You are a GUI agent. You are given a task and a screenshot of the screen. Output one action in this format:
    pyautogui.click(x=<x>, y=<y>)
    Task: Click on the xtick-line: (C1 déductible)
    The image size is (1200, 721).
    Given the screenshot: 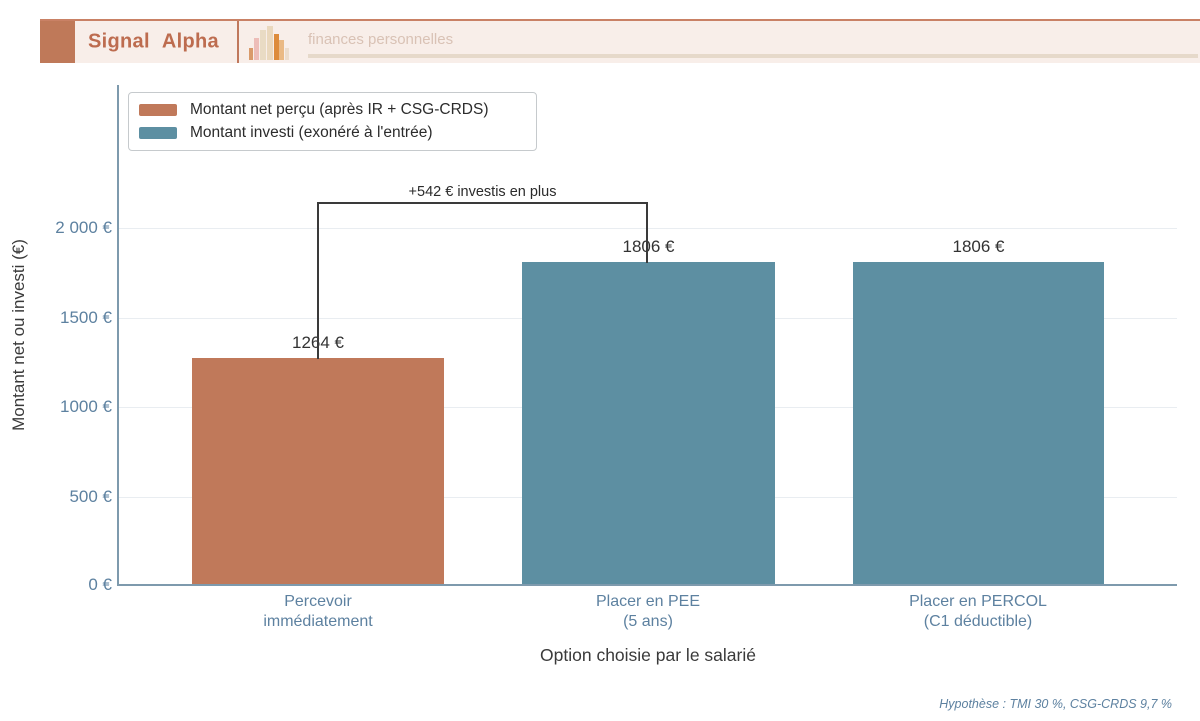 What is the action you would take?
    pyautogui.click(x=978, y=621)
    